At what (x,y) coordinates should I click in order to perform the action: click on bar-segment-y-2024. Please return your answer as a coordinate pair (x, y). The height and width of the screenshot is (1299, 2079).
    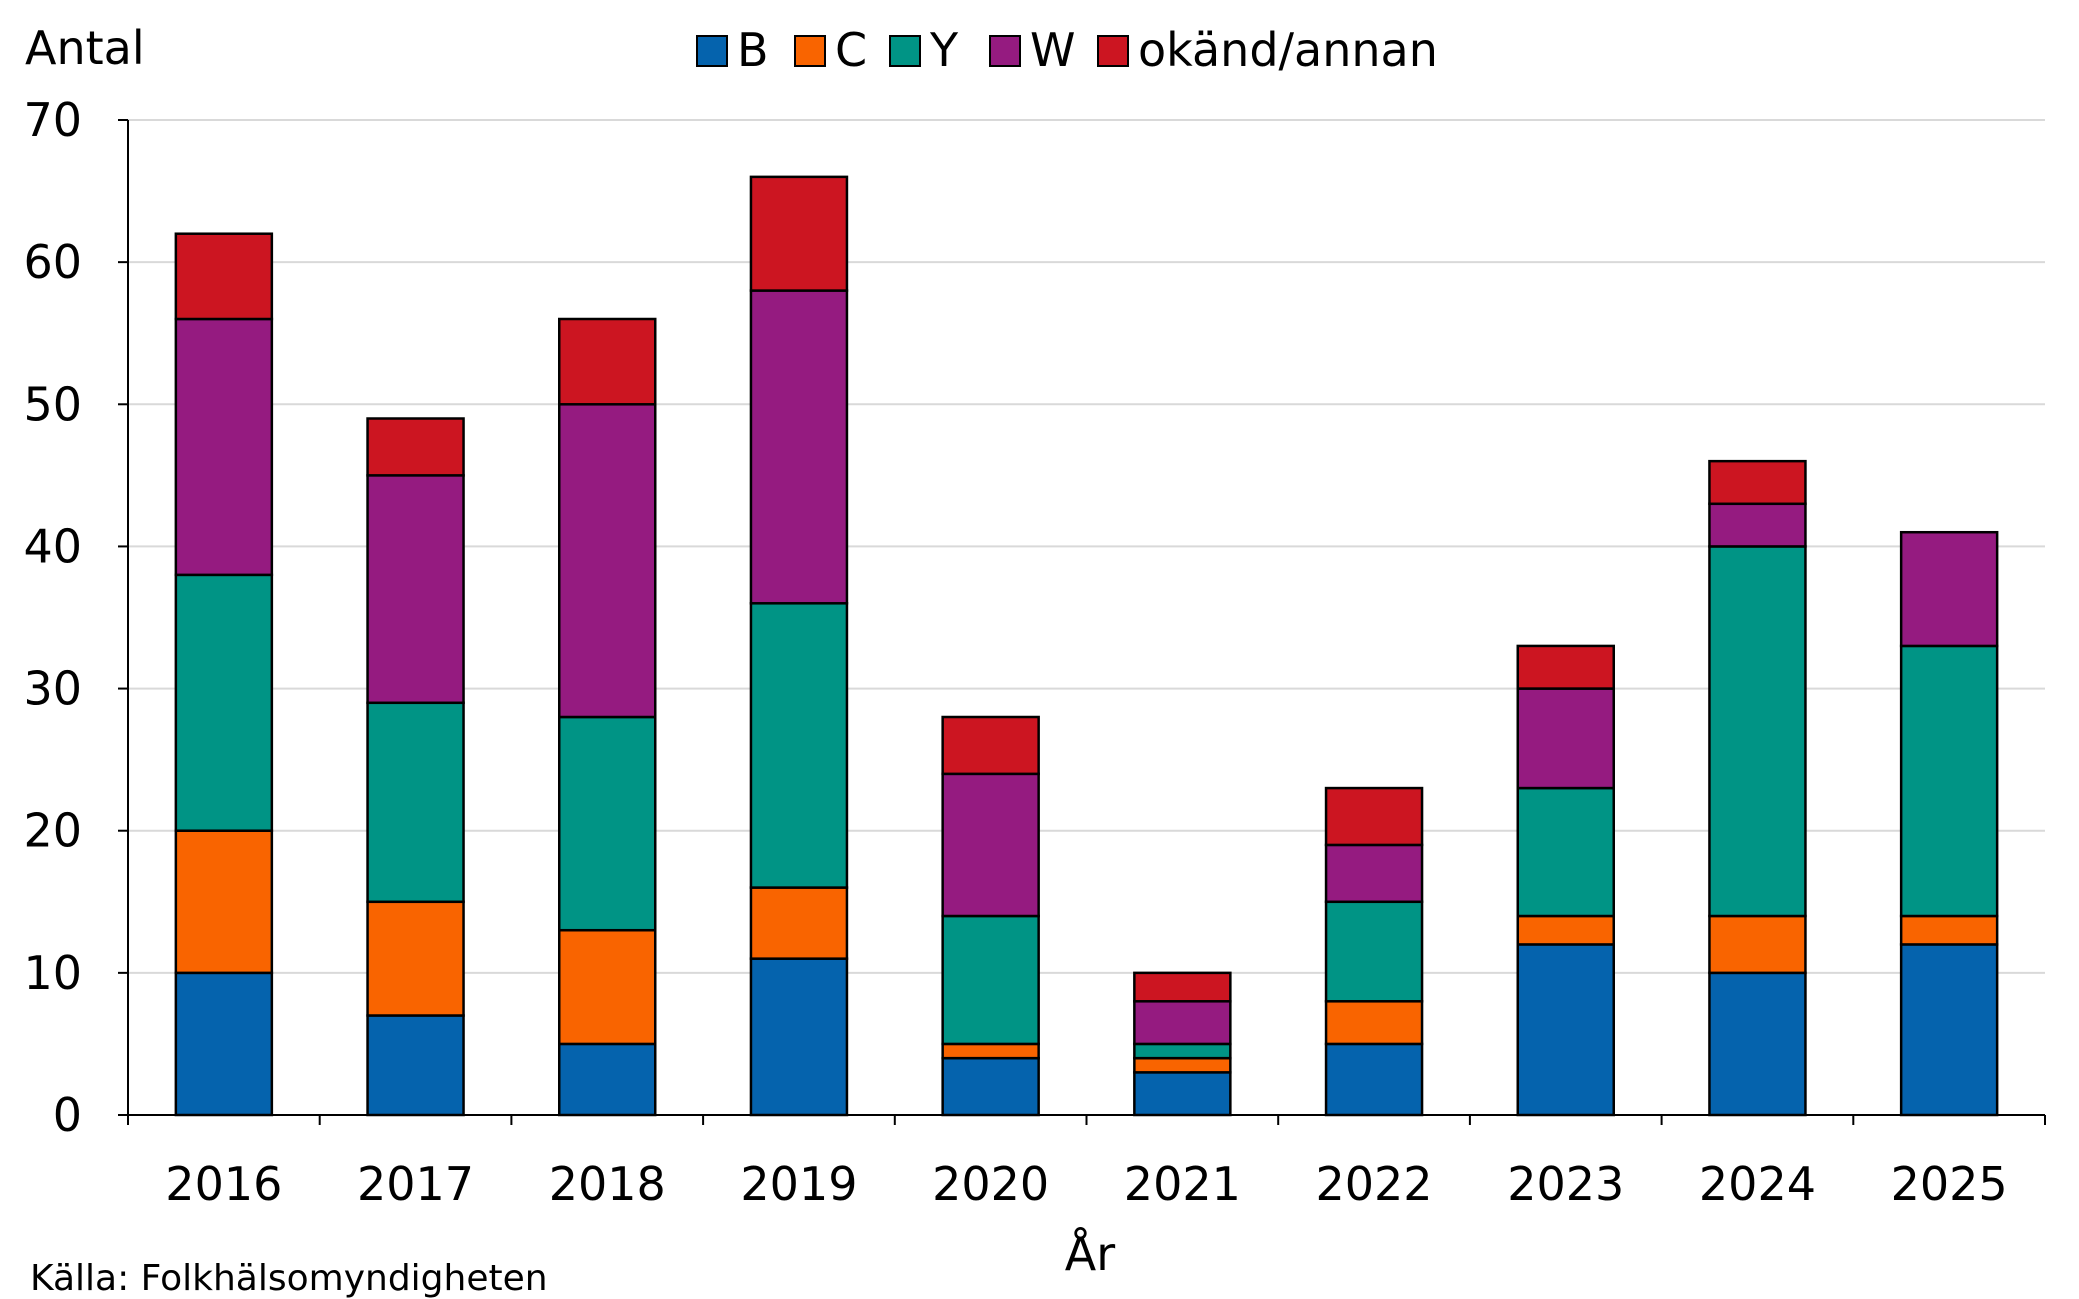
    Looking at the image, I should click on (1757, 731).